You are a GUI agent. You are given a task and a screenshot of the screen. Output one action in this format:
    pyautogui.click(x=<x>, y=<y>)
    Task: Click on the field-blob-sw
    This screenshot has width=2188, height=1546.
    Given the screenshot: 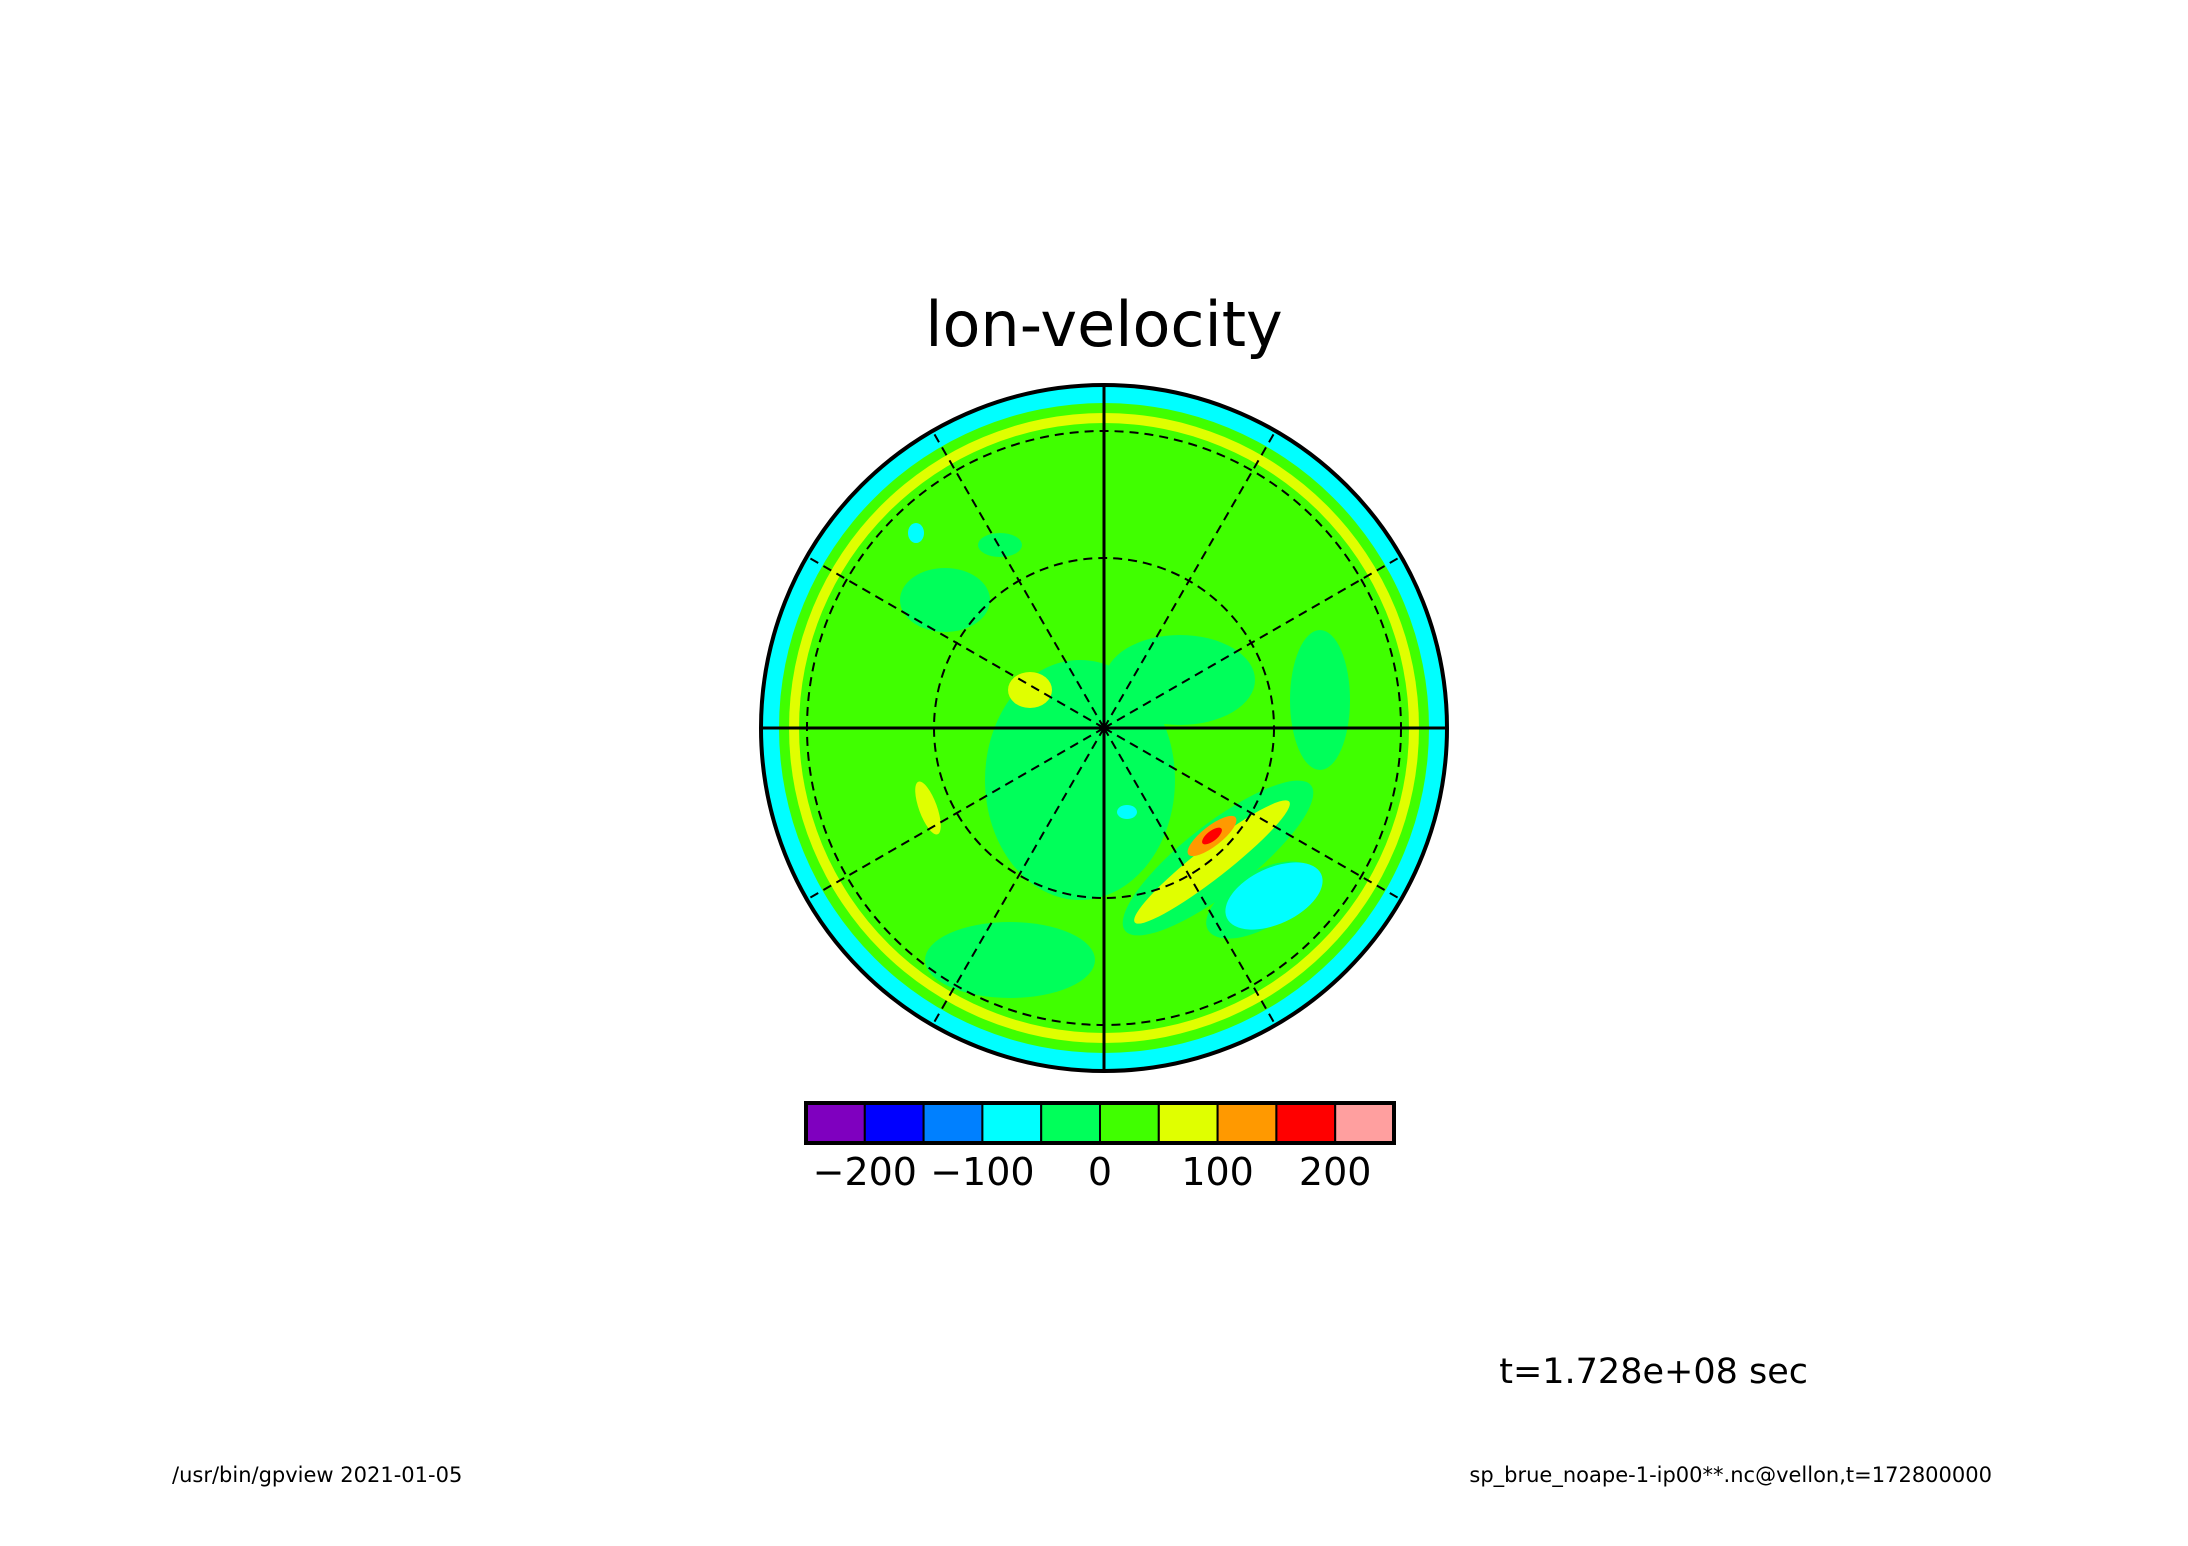 What is the action you would take?
    pyautogui.click(x=1010, y=960)
    